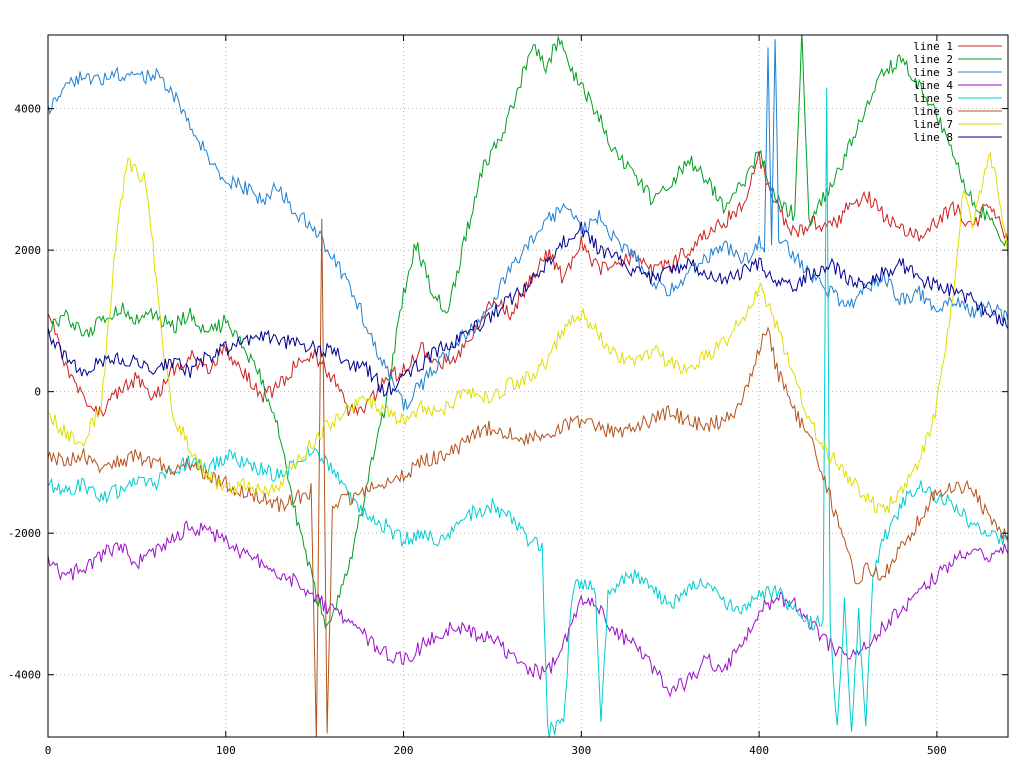 The width and height of the screenshot is (1024, 768). I want to click on legend-label: line 2, so click(933, 59).